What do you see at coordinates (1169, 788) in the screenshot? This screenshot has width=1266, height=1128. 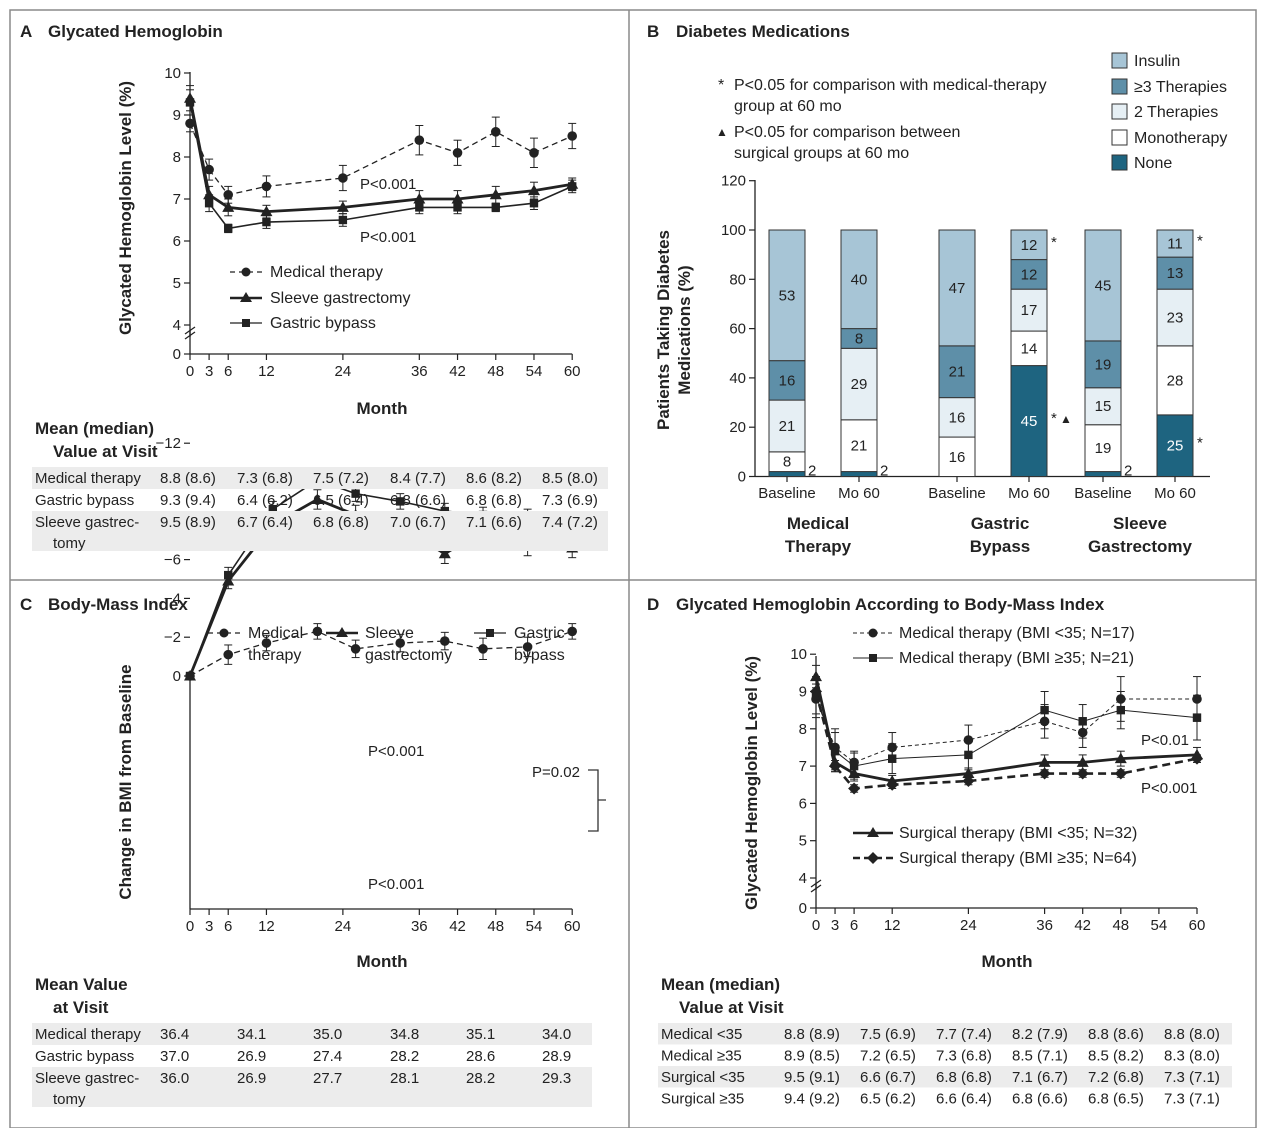 I see `panel-d-pvalue-surgical: P<0.001` at bounding box center [1169, 788].